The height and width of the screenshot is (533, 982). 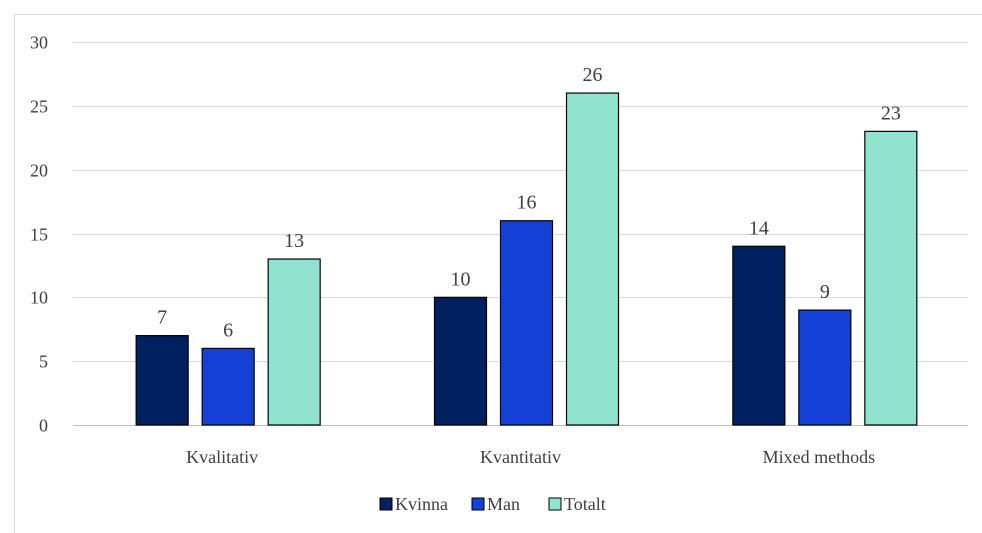 I want to click on y-tick-label: 25, so click(x=39, y=107).